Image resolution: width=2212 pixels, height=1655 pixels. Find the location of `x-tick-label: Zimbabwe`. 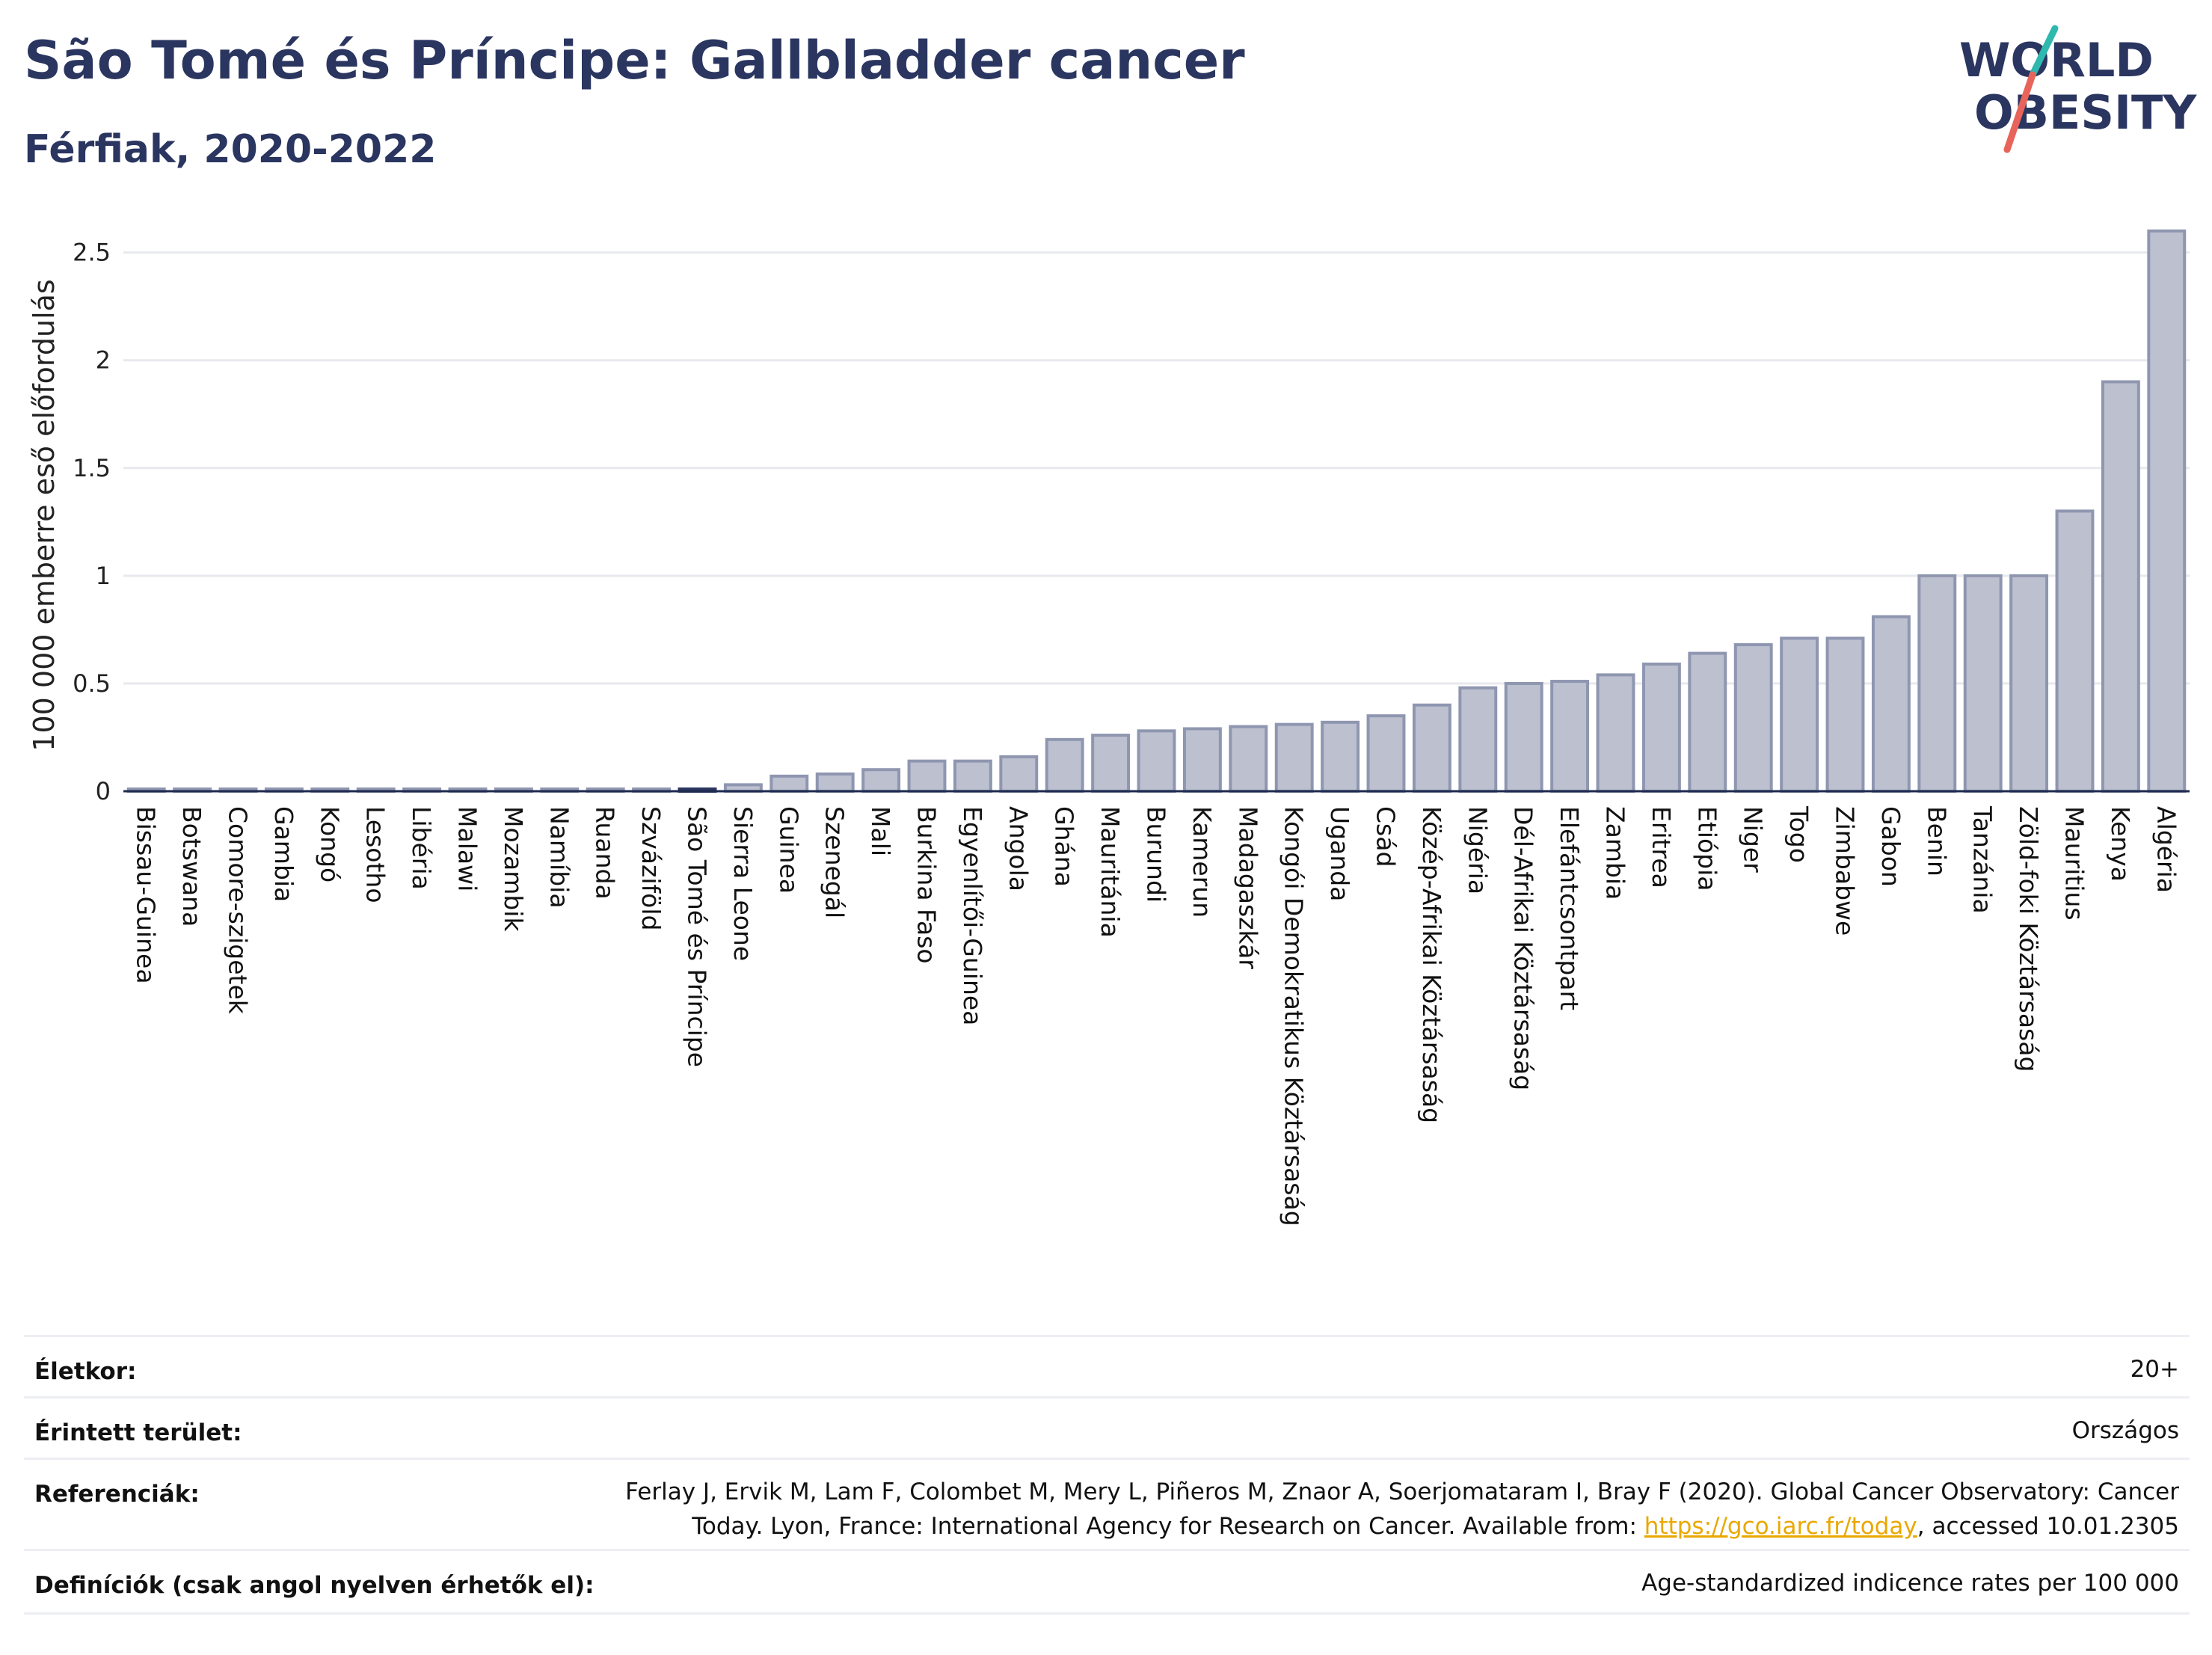

x-tick-label: Zimbabwe is located at coordinates (1845, 871).